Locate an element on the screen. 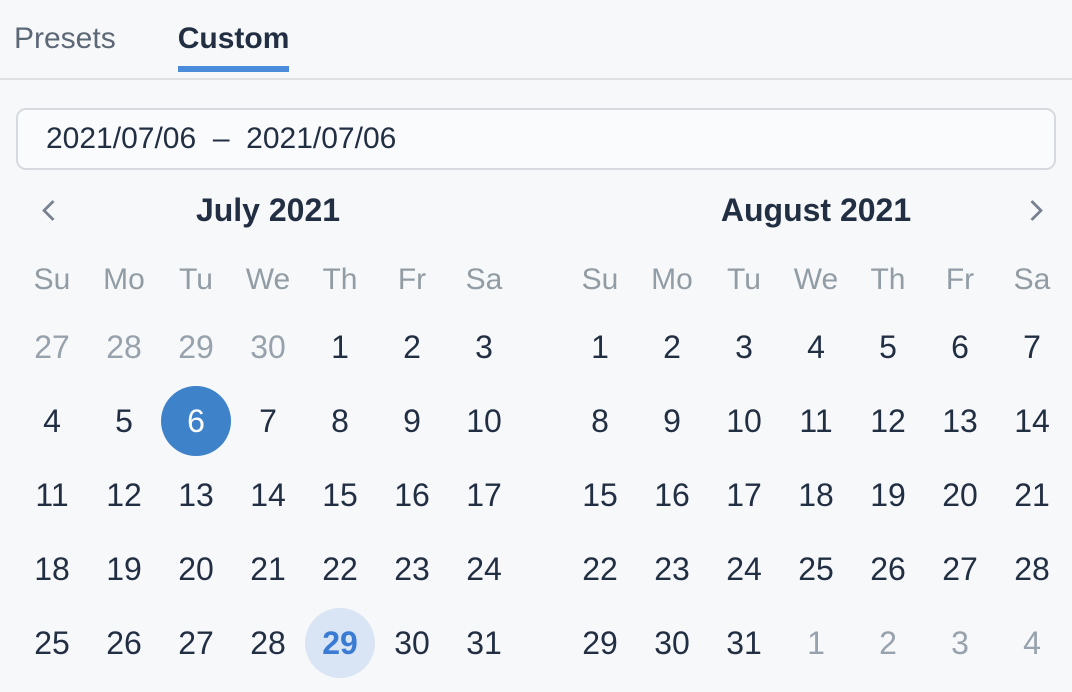 The image size is (1072, 692). day-number: 15 is located at coordinates (600, 494).